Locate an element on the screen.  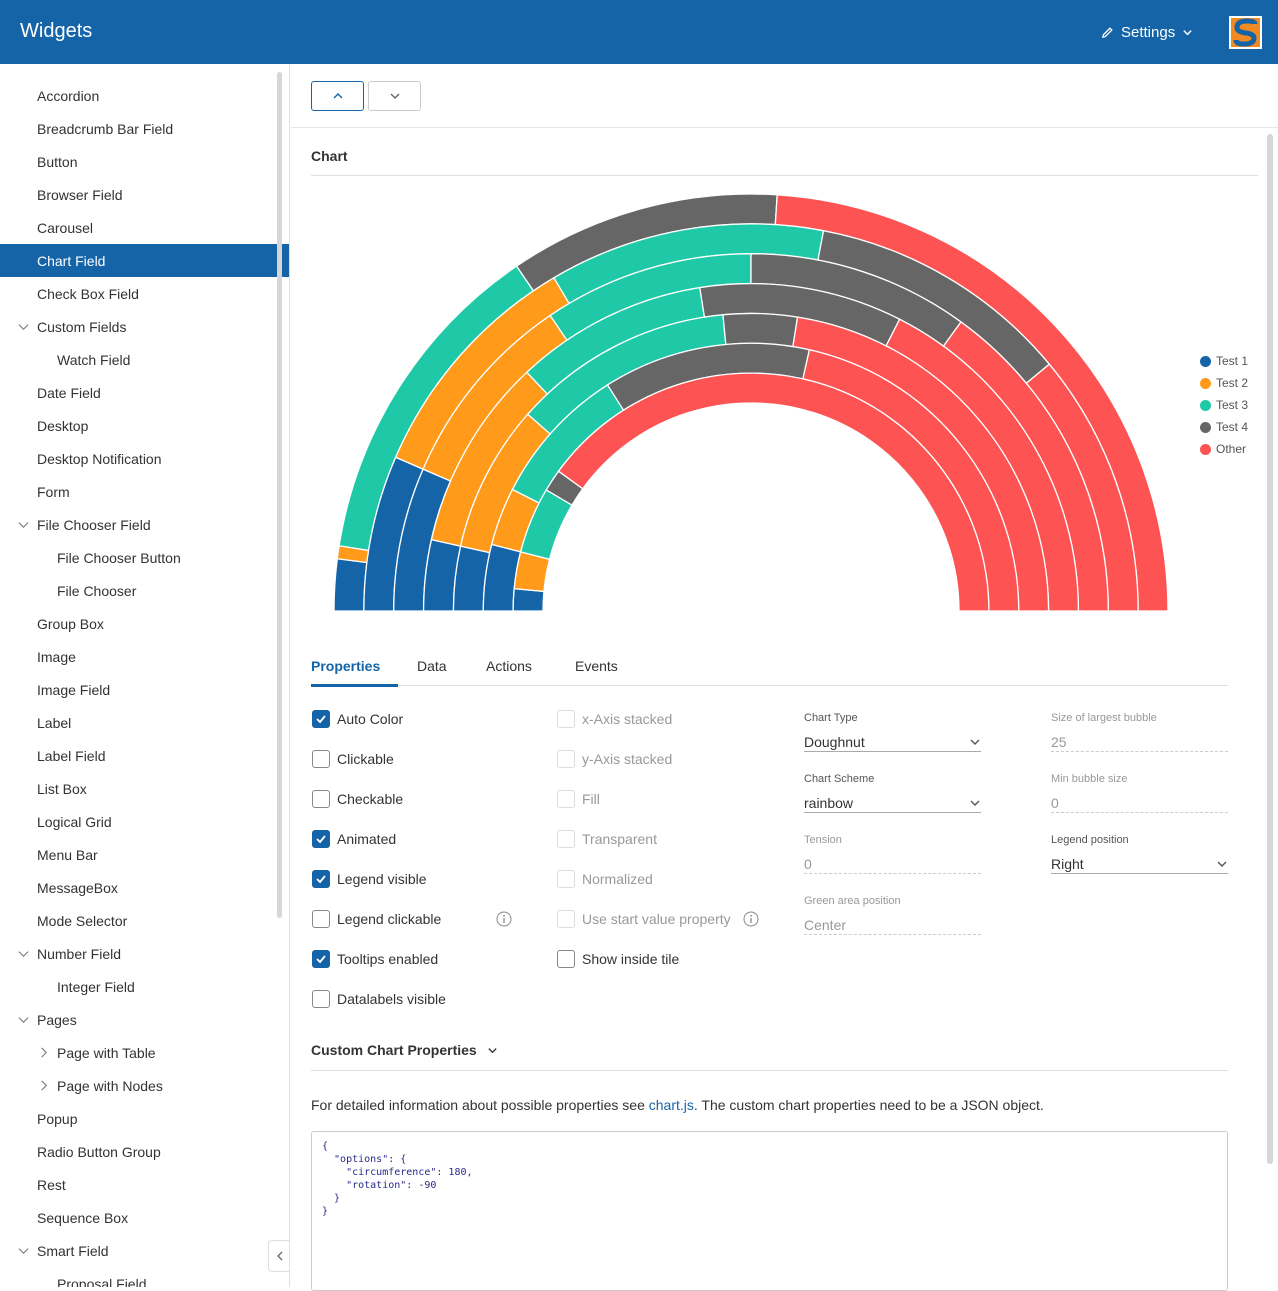
tab-events: Events is located at coordinates (596, 666).